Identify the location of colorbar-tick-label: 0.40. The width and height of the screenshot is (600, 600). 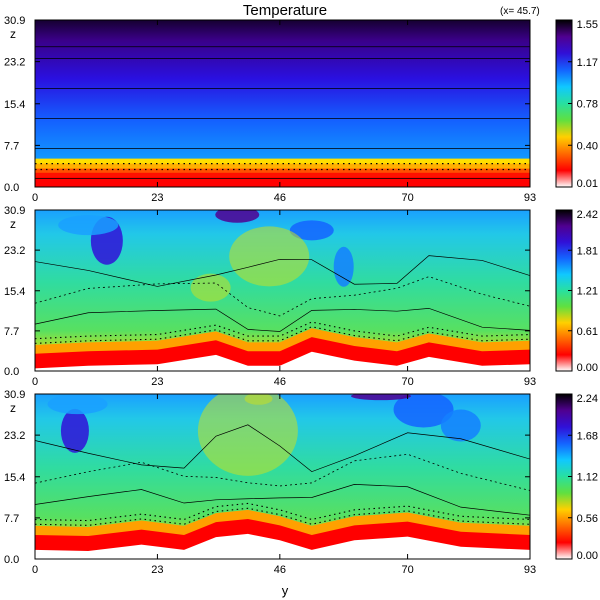
(587, 146).